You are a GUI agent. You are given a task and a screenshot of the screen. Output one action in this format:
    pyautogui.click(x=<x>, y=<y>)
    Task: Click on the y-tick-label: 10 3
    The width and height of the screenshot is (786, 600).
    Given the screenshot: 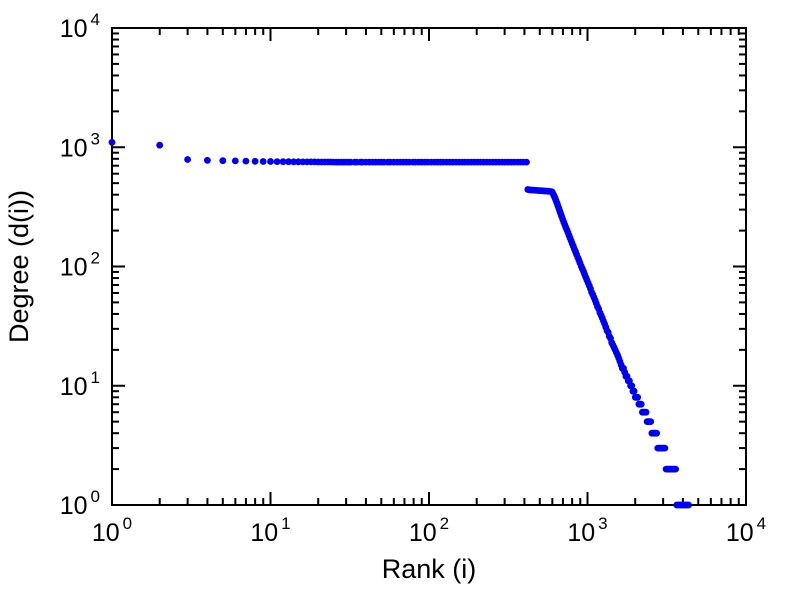 What is the action you would take?
    pyautogui.click(x=80, y=145)
    